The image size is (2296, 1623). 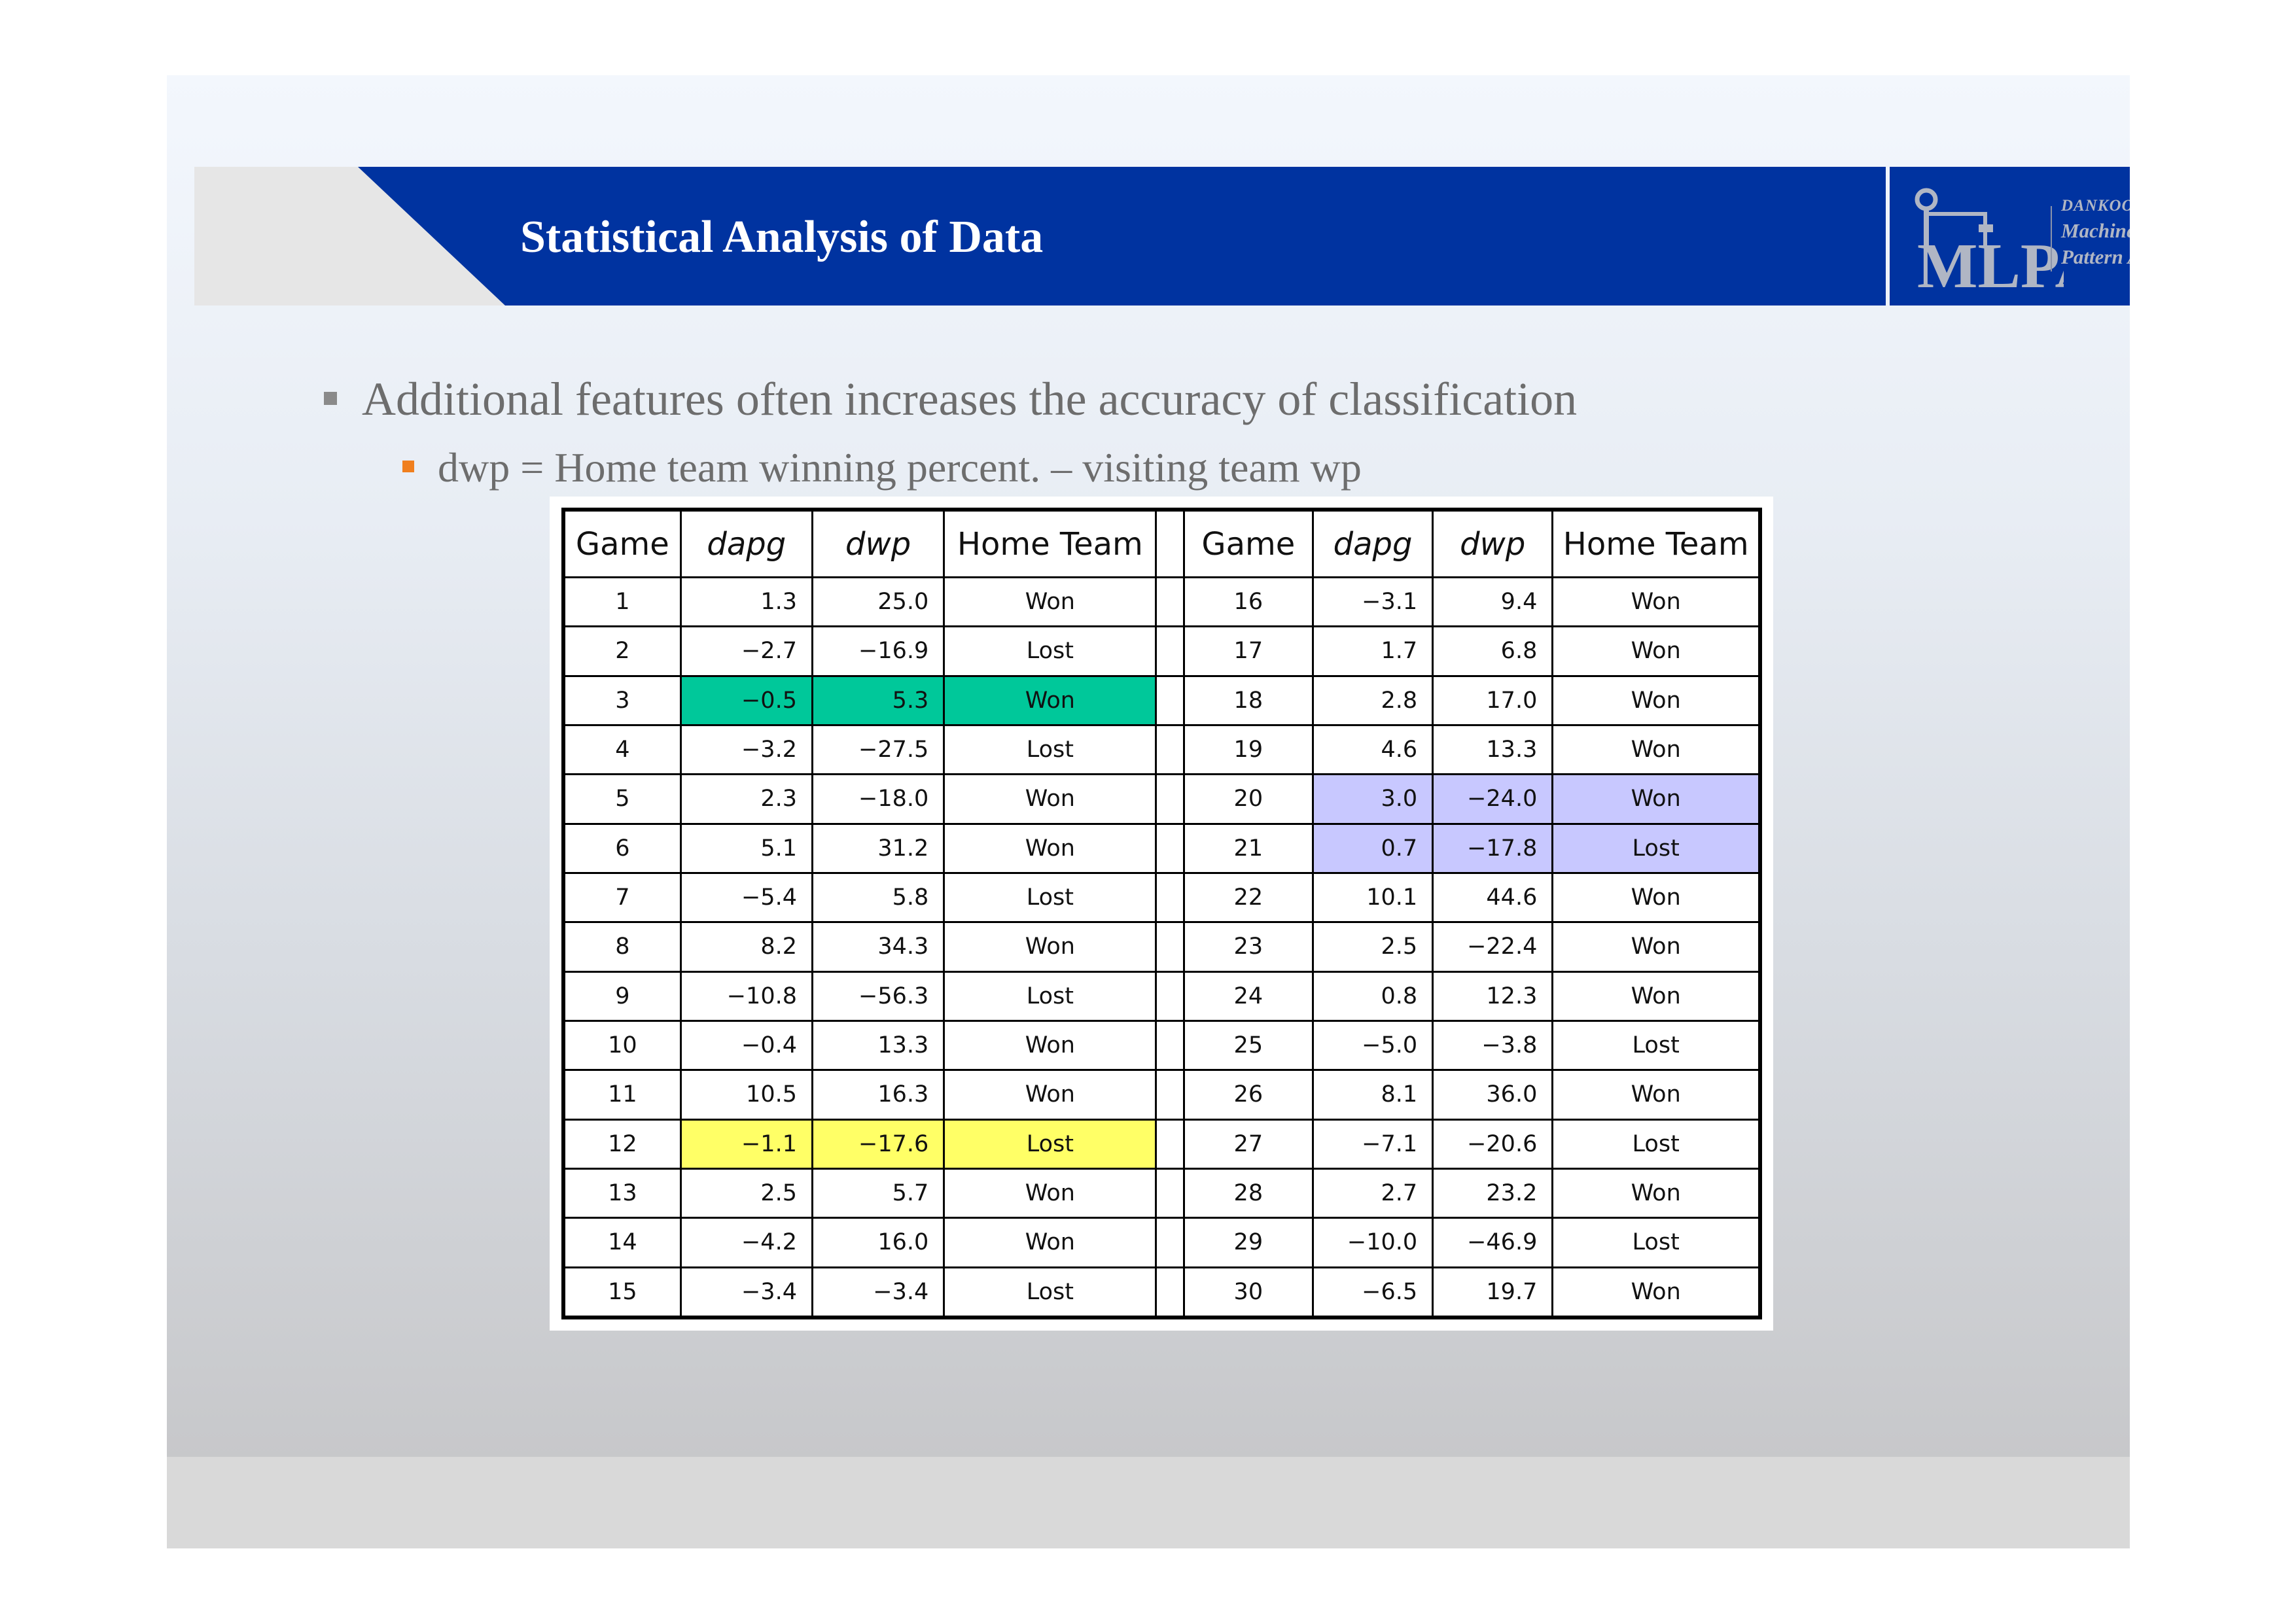 I want to click on table-row: 3 −0.5 5.3 Won 18 2.8 17.0 Won, so click(x=1161, y=700).